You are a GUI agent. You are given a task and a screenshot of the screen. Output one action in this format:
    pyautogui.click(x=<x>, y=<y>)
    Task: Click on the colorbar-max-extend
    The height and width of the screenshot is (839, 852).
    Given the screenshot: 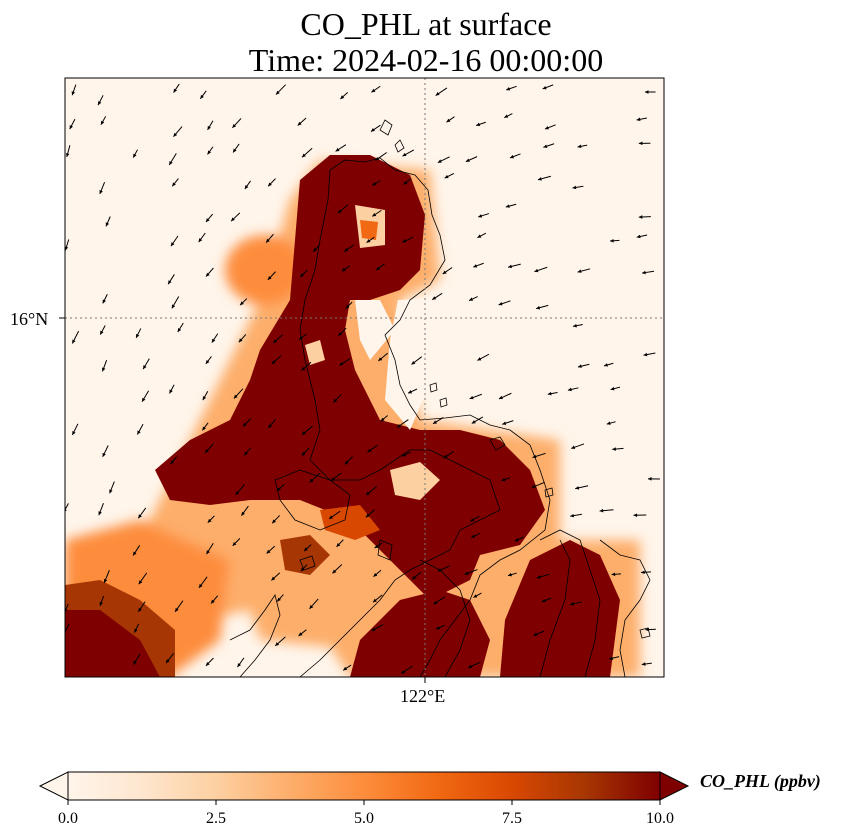 What is the action you would take?
    pyautogui.click(x=674, y=786)
    